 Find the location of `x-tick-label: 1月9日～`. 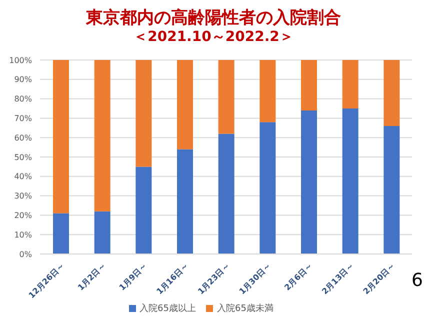

x-tick-label: 1月9日～ is located at coordinates (133, 276).